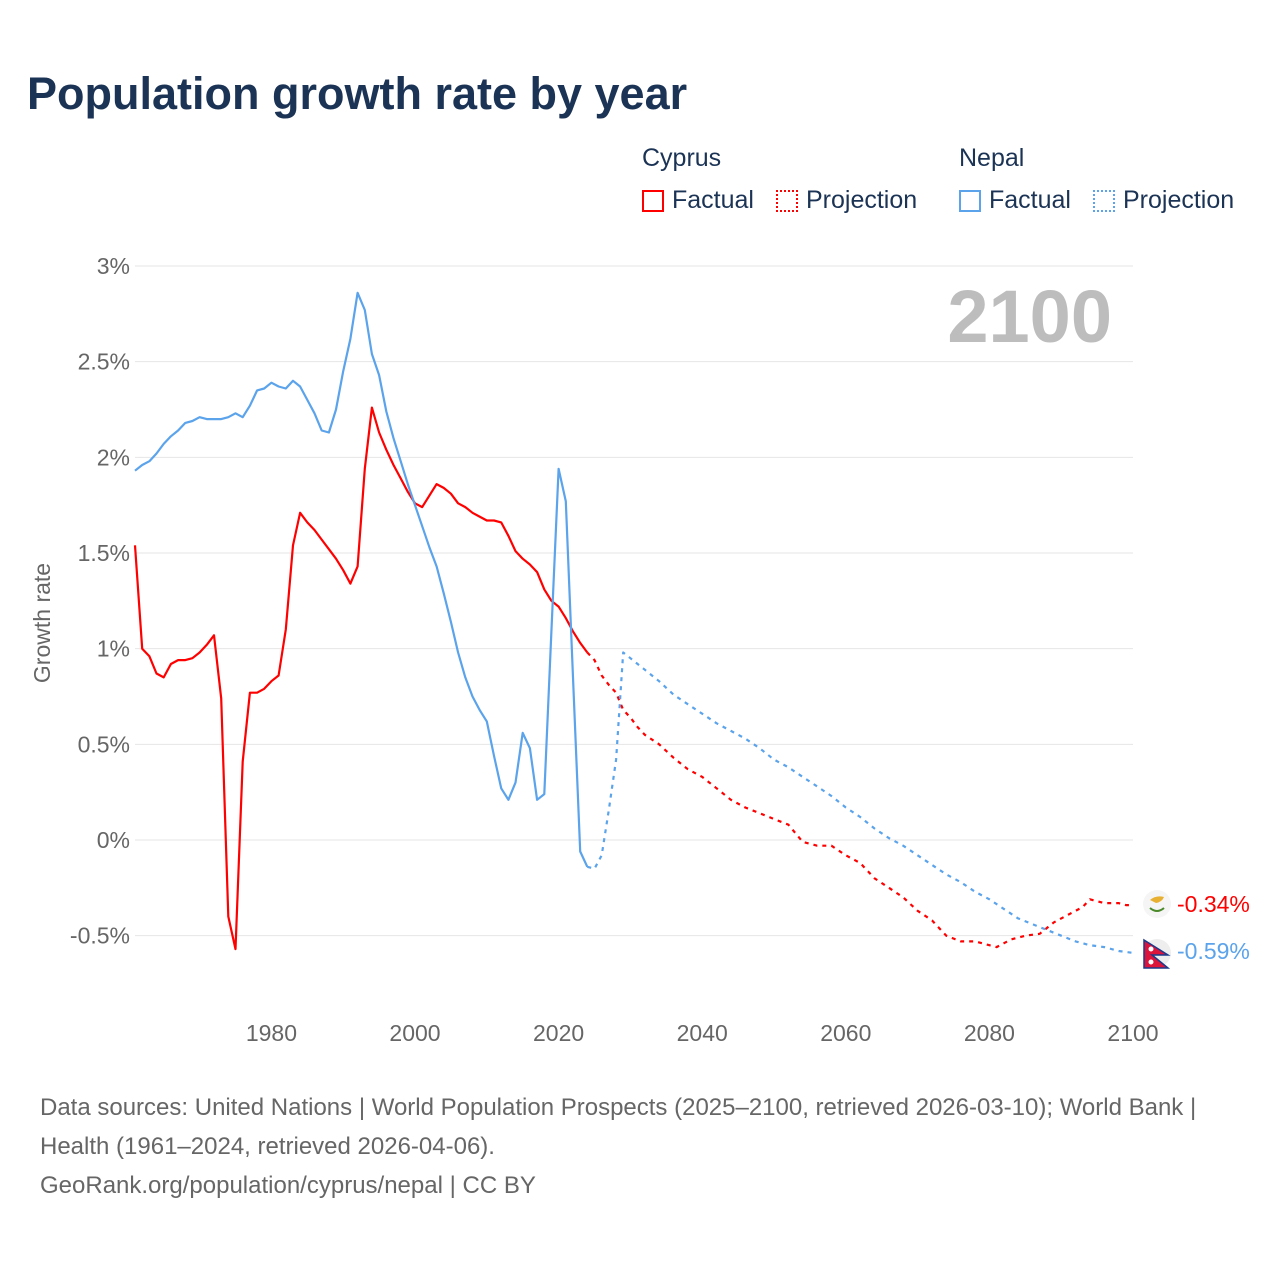 The height and width of the screenshot is (1280, 1280). I want to click on x-tick-label: 2040, so click(702, 1033).